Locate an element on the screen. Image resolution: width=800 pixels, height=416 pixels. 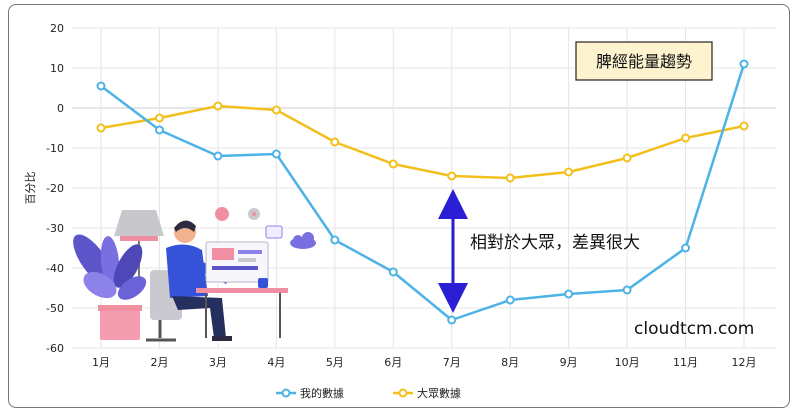
y-tick-label: 10 is located at coordinates (57, 68).